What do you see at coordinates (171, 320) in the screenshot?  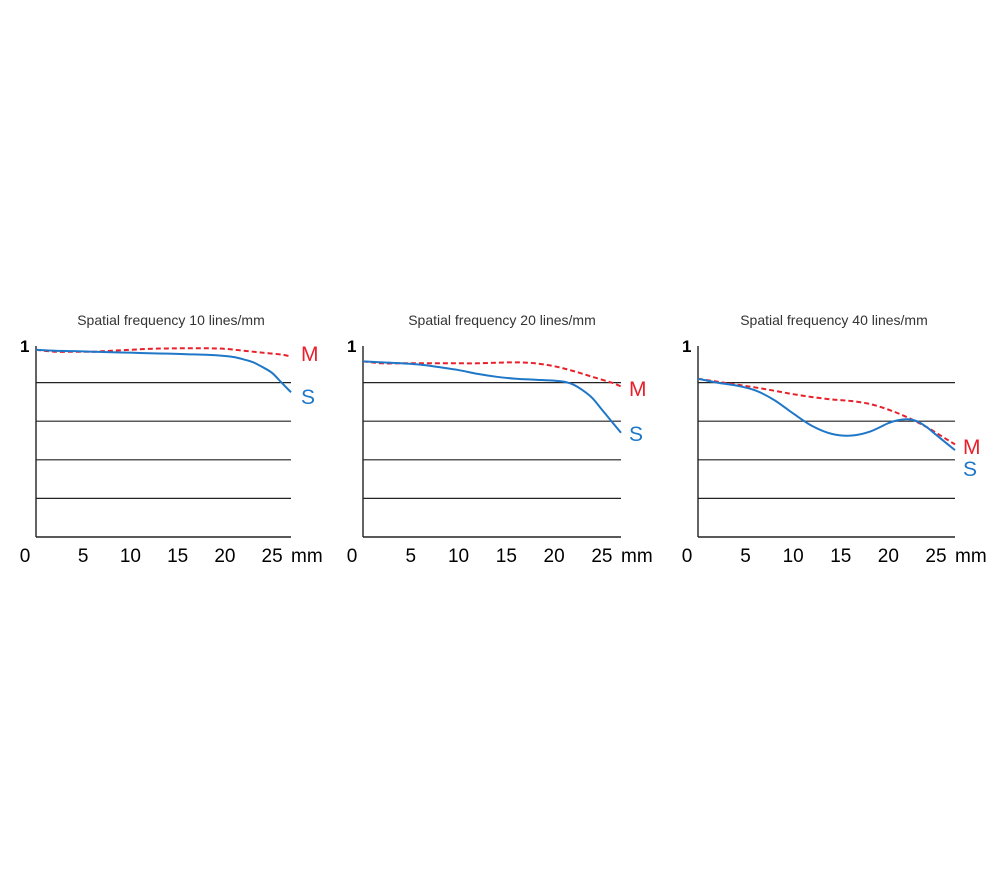 I see `chart-title: Spatial frequency 10 lines/mm` at bounding box center [171, 320].